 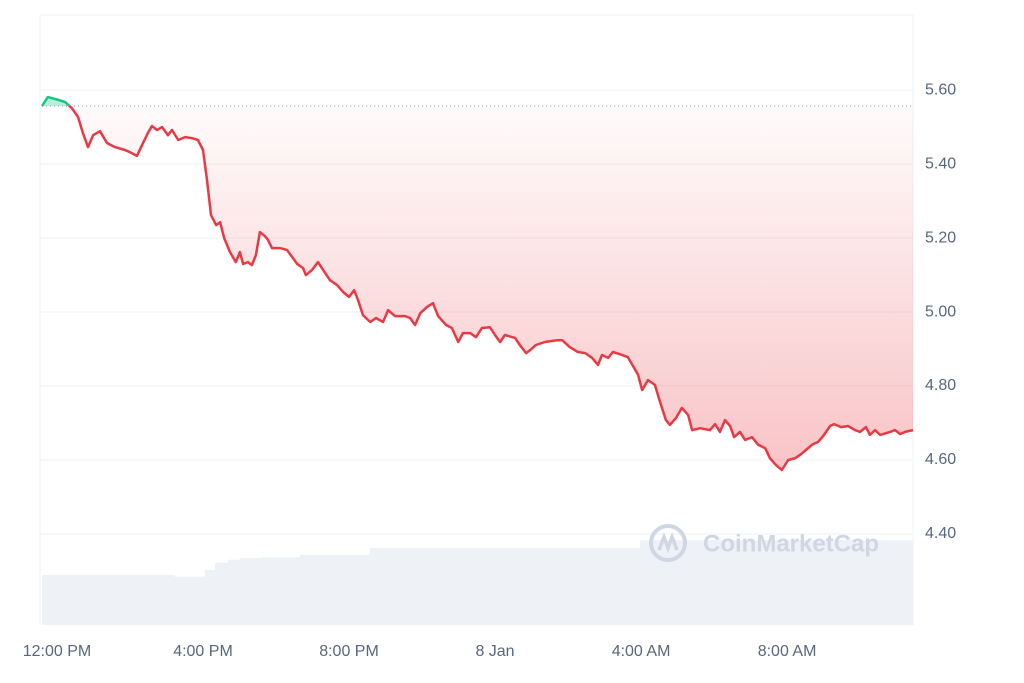 I want to click on area-up, so click(x=56, y=102).